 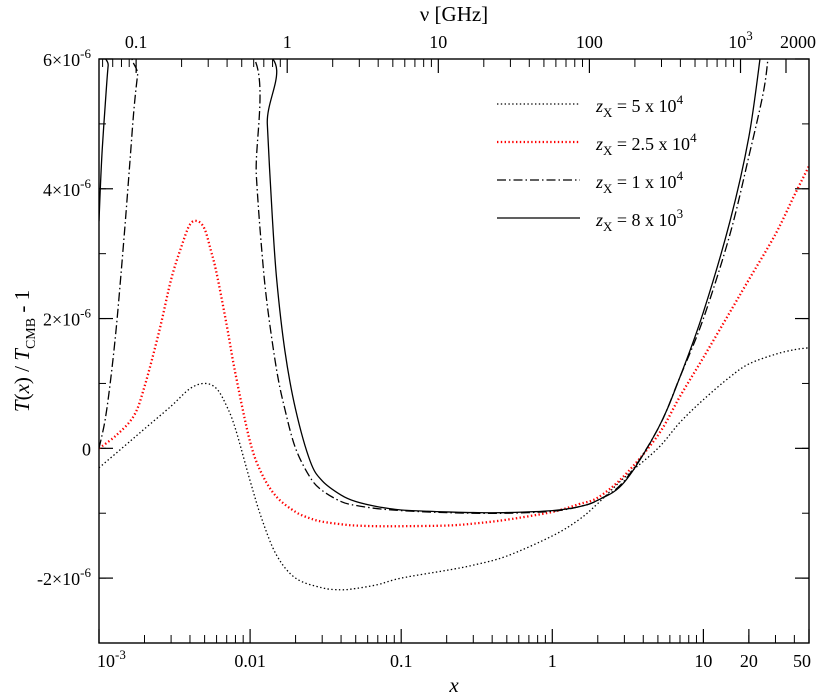 What do you see at coordinates (552, 661) in the screenshot?
I see `x-tick-label: 1` at bounding box center [552, 661].